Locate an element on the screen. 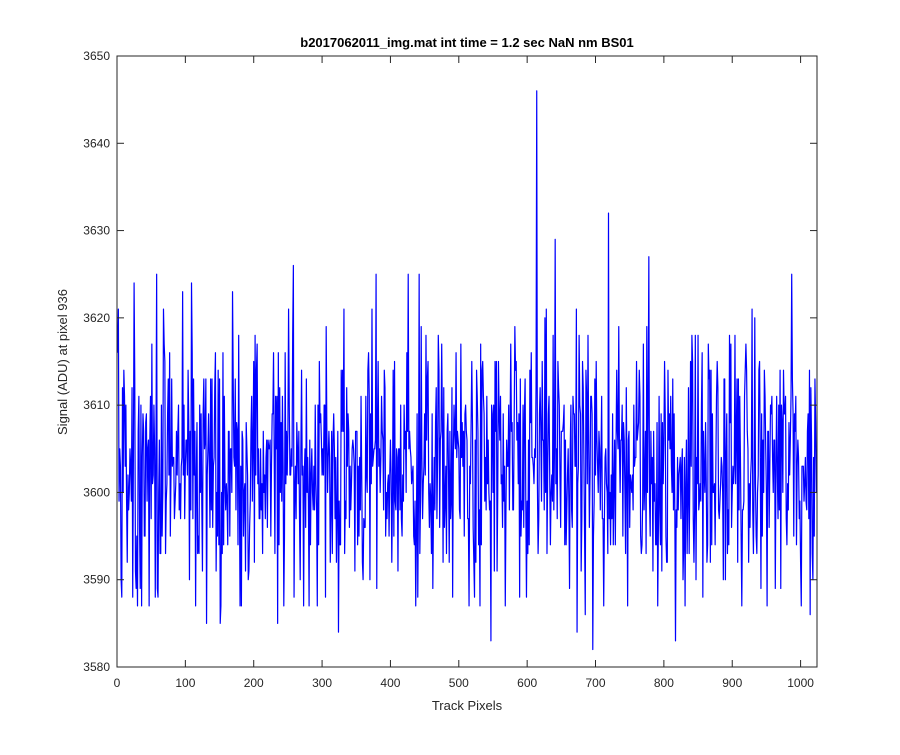 The width and height of the screenshot is (900, 755). x-tick-label: 200 is located at coordinates (254, 683).